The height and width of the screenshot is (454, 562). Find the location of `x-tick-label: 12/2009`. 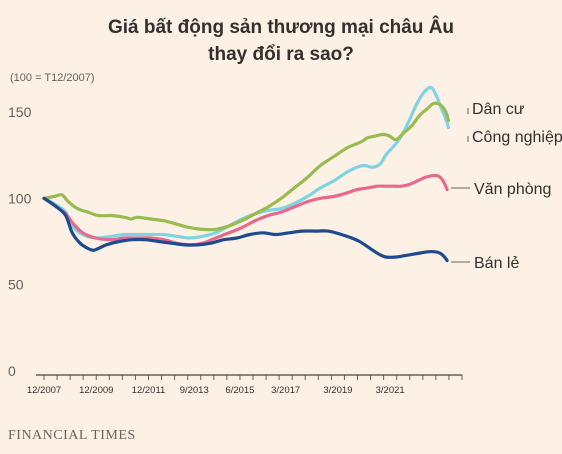

x-tick-label: 12/2009 is located at coordinates (96, 390).